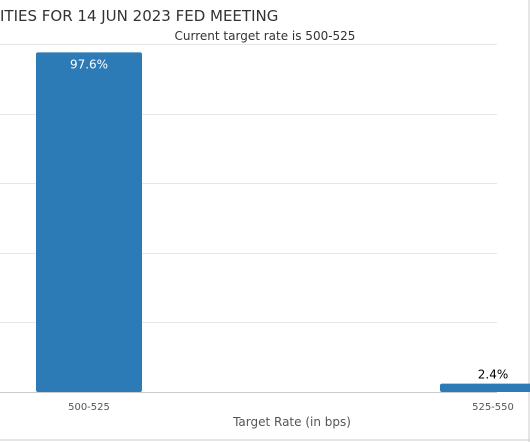 The height and width of the screenshot is (442, 530). Describe the element at coordinates (265, 36) in the screenshot. I see `chart-subtitle: Current target rate is 500-525` at that location.